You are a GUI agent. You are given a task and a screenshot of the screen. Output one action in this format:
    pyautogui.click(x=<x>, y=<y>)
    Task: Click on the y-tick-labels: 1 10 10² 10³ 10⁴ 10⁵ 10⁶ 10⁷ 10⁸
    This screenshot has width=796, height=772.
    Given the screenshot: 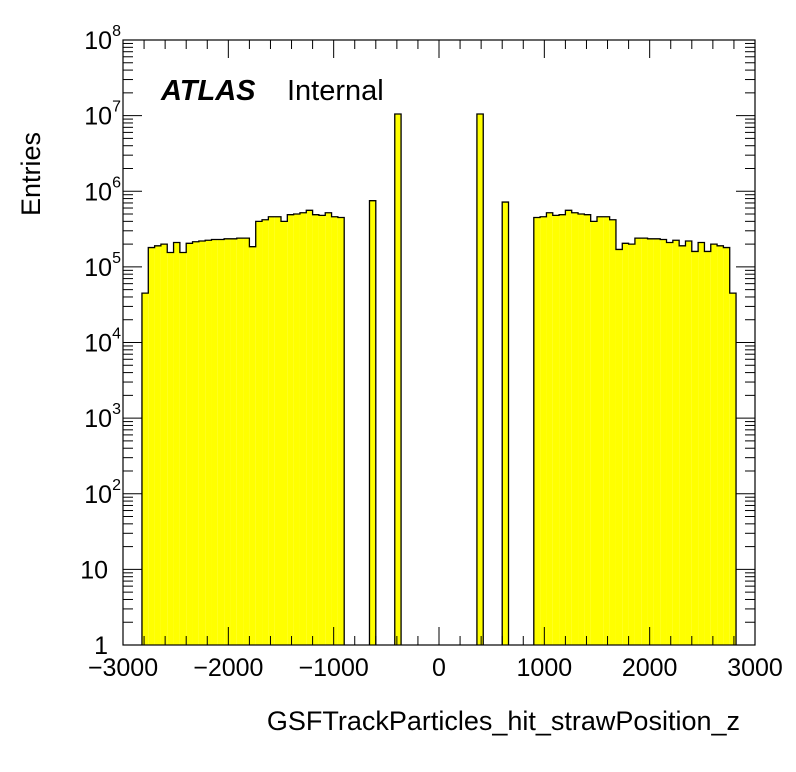 What is the action you would take?
    pyautogui.click(x=100, y=341)
    